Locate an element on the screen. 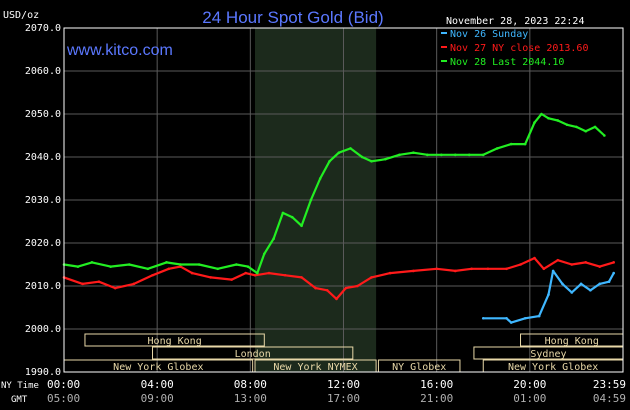 This screenshot has width=630, height=410. y-tick-label: 2070.0 is located at coordinates (43, 28).